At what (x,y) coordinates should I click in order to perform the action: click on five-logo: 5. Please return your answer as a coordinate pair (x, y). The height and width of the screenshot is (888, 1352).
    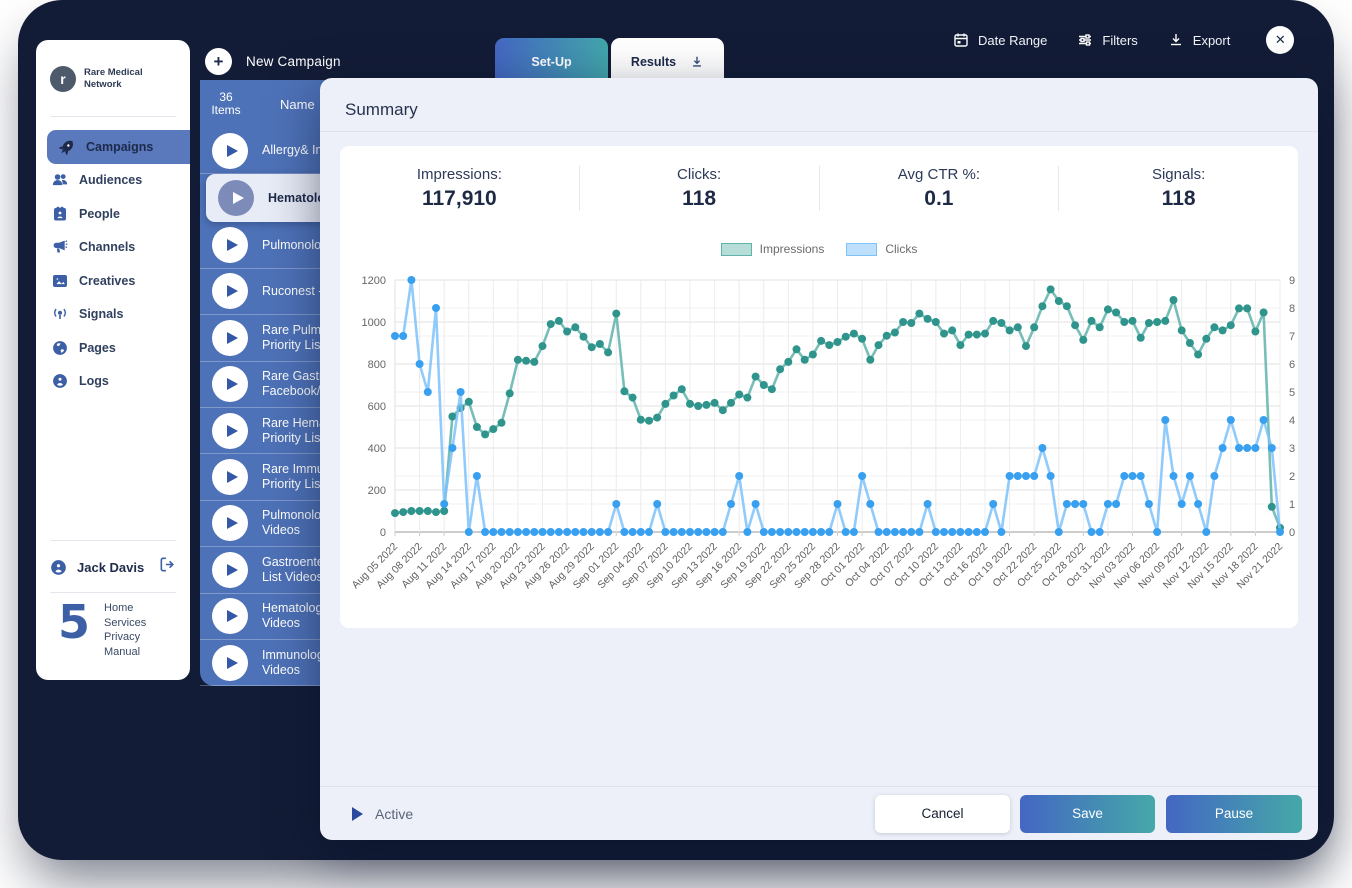
    Looking at the image, I should click on (74, 622).